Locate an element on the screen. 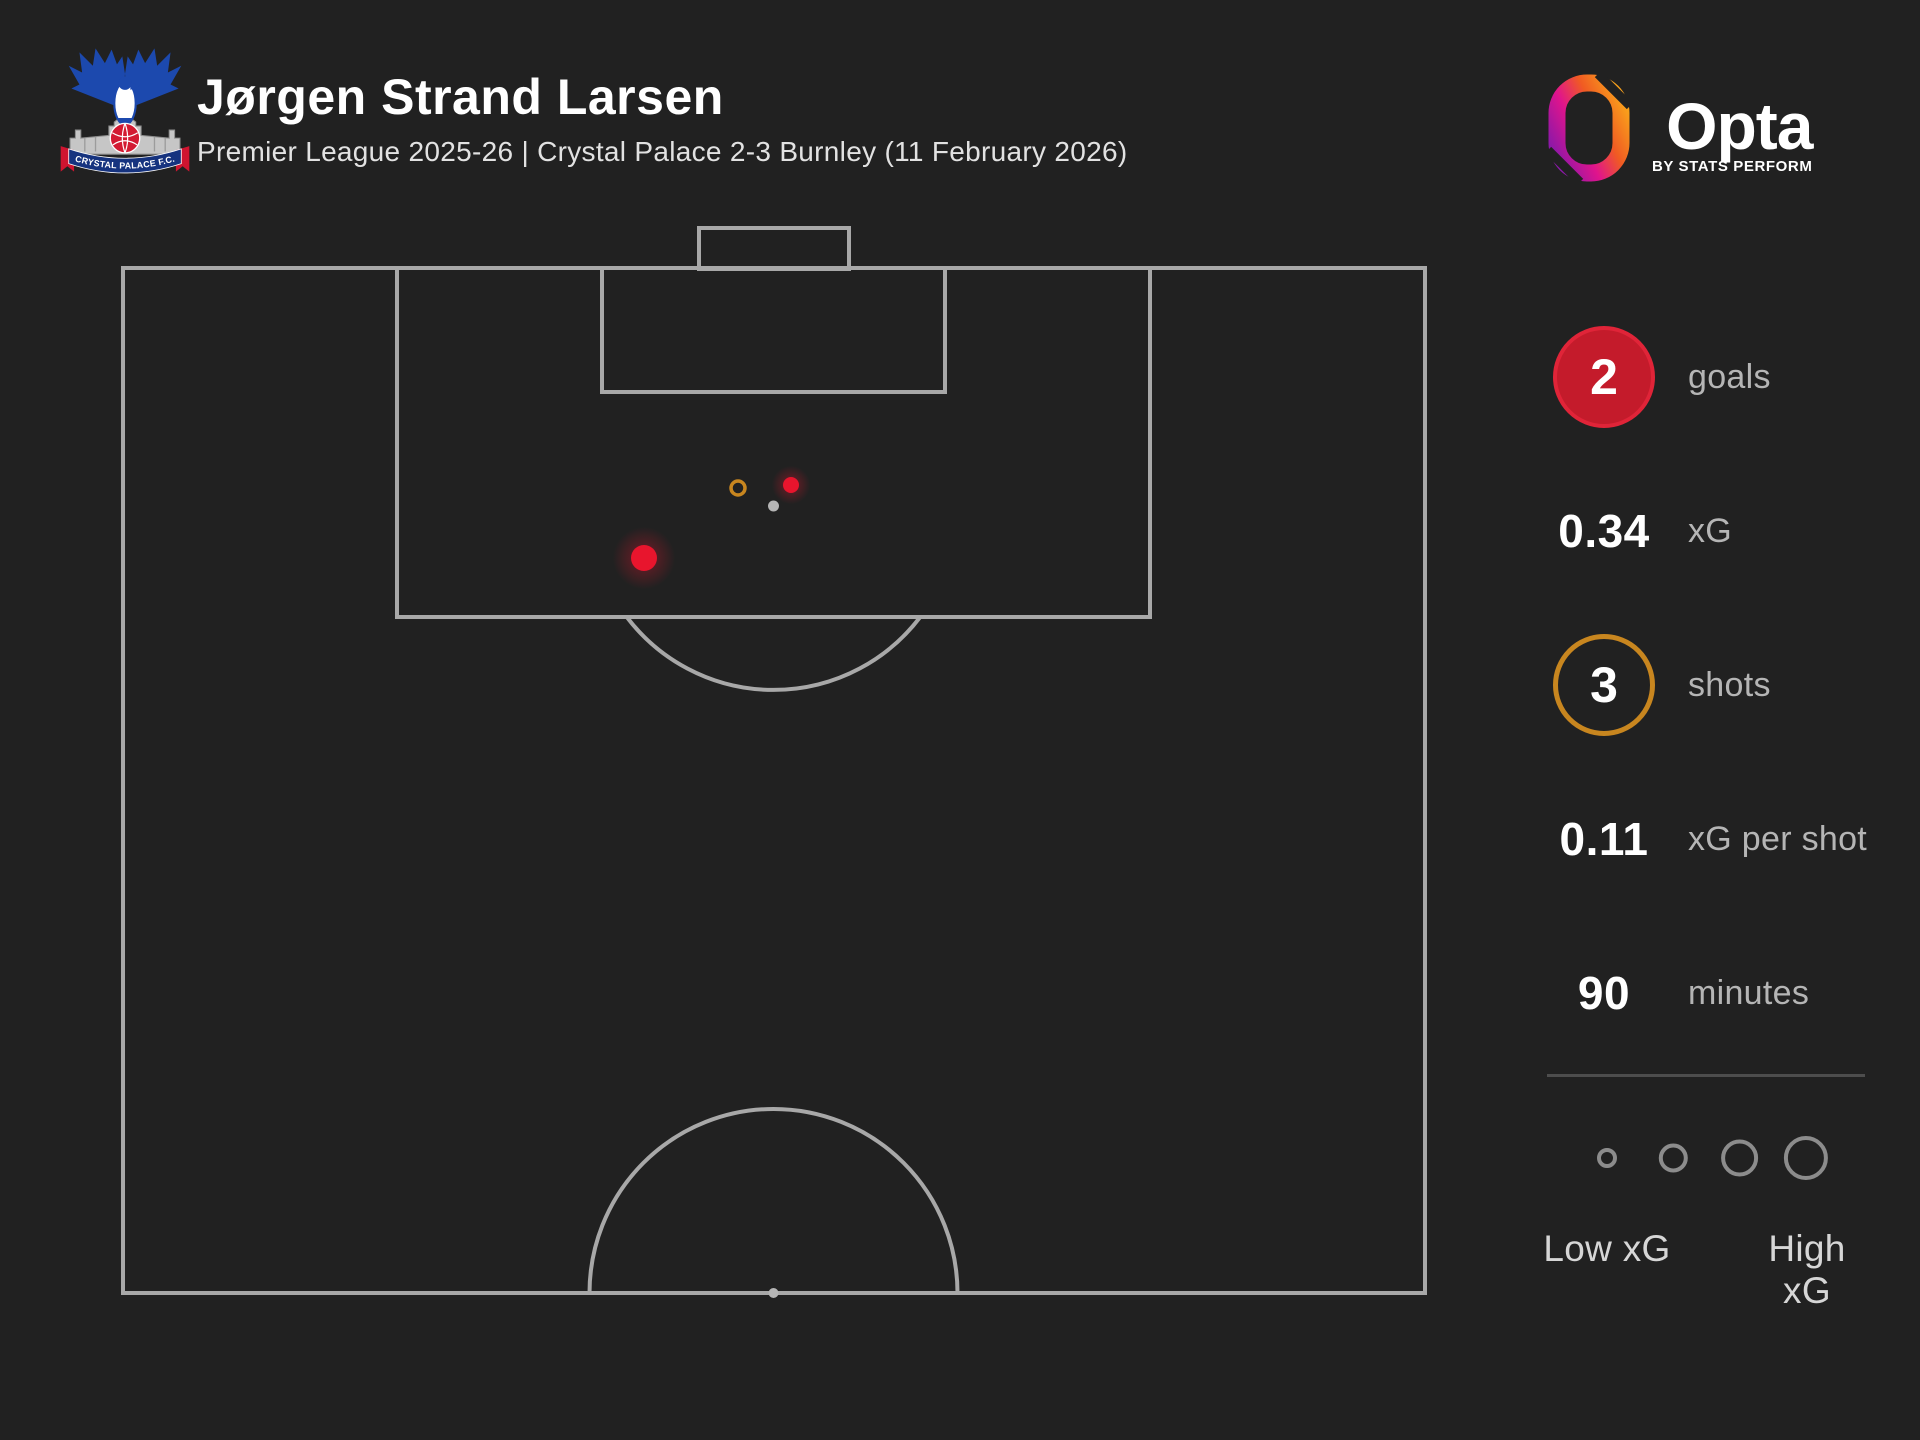 Image resolution: width=1920 pixels, height=1440 pixels. opta-wordmark: Opta BY STATS PERFORM is located at coordinates (1732, 135).